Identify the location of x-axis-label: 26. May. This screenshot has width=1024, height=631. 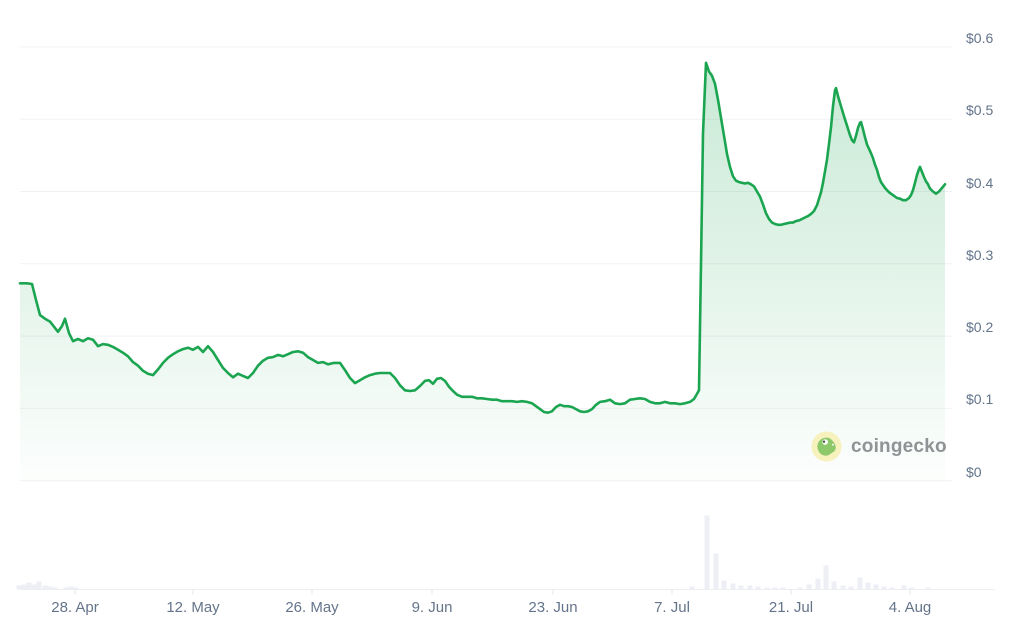
(312, 607).